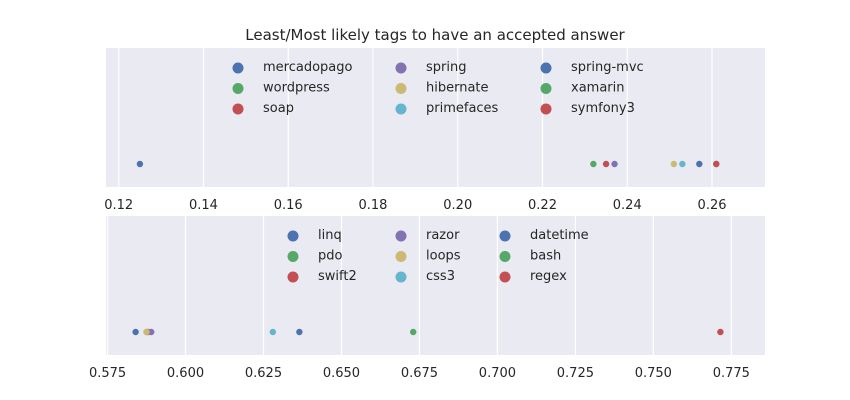  Describe the element at coordinates (462, 108) in the screenshot. I see `legend-label: primefaces` at that location.